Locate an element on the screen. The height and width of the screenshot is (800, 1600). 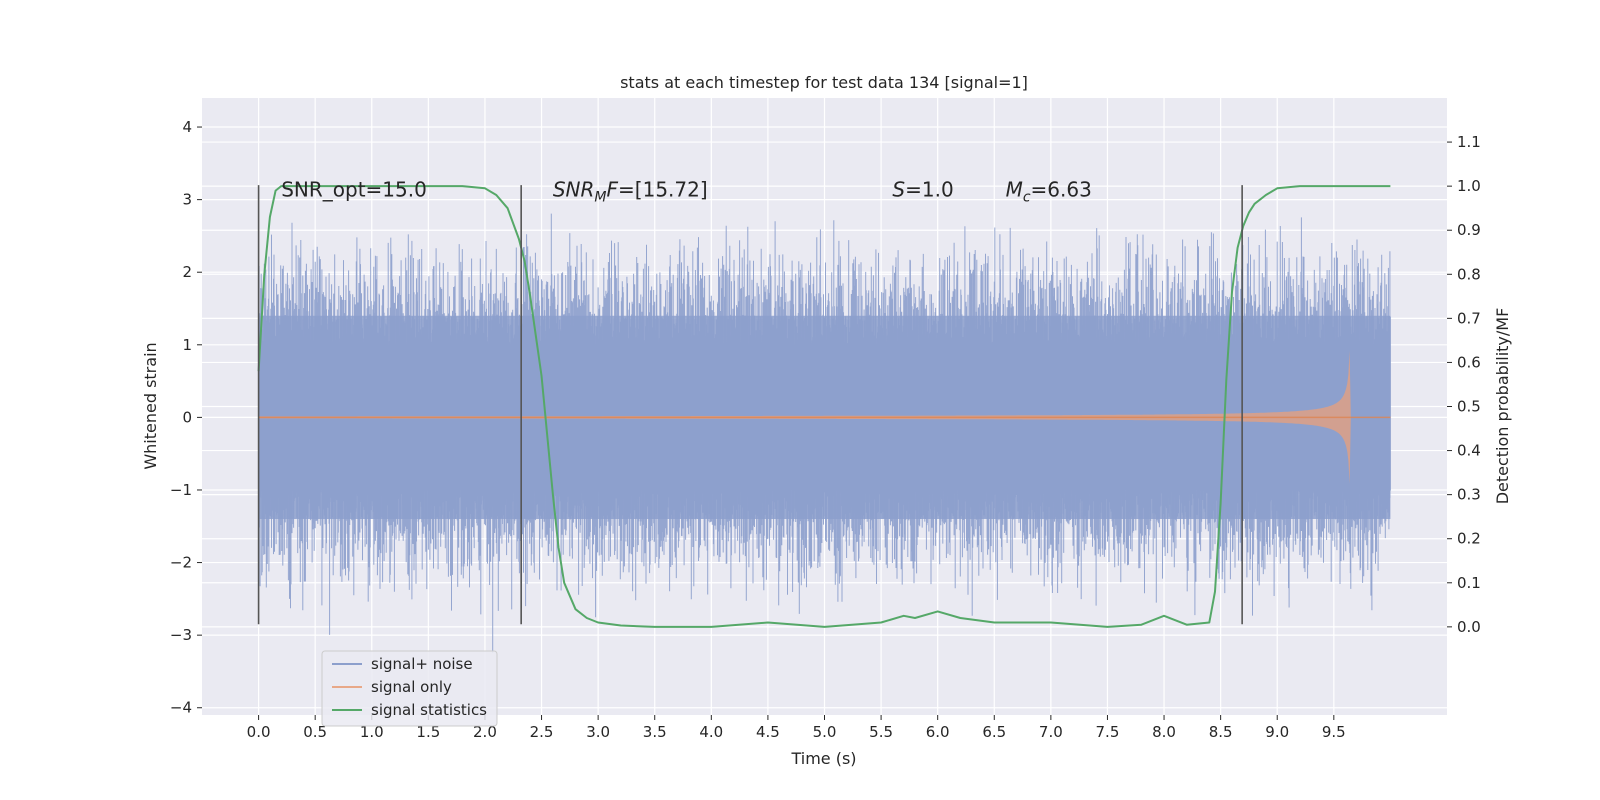
y-left-tick-label: −4 is located at coordinates (181, 708).